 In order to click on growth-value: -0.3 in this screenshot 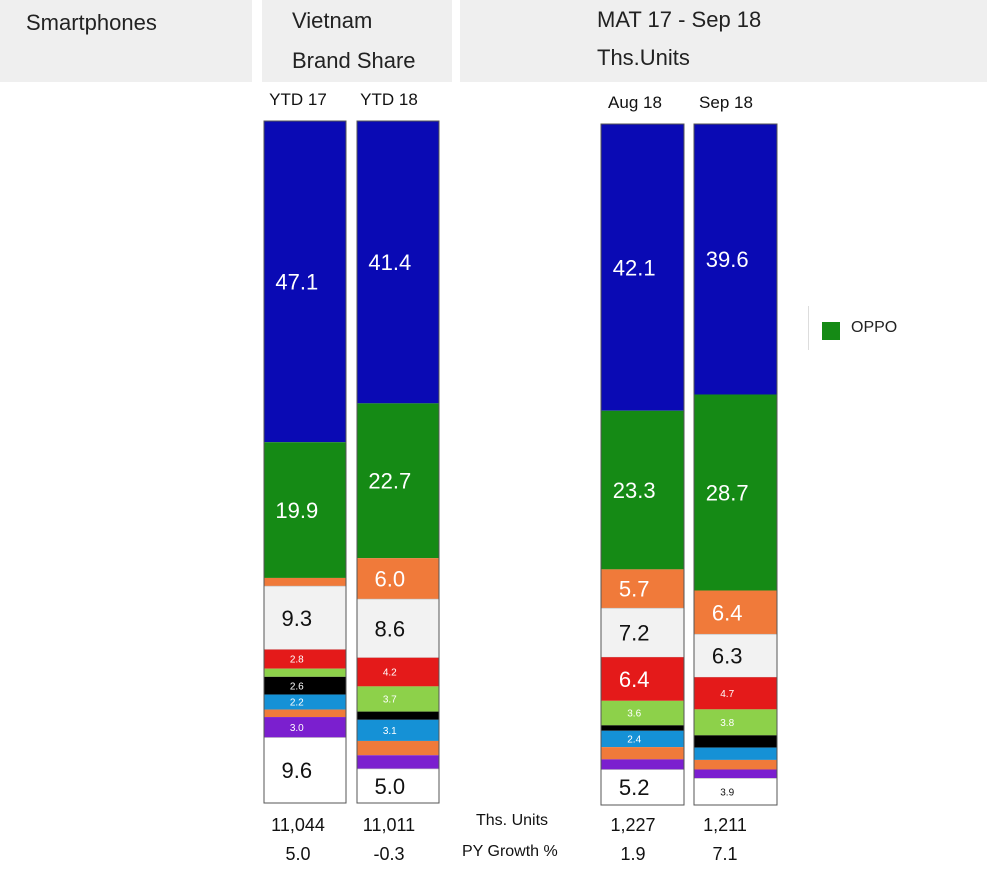, I will do `click(389, 854)`.